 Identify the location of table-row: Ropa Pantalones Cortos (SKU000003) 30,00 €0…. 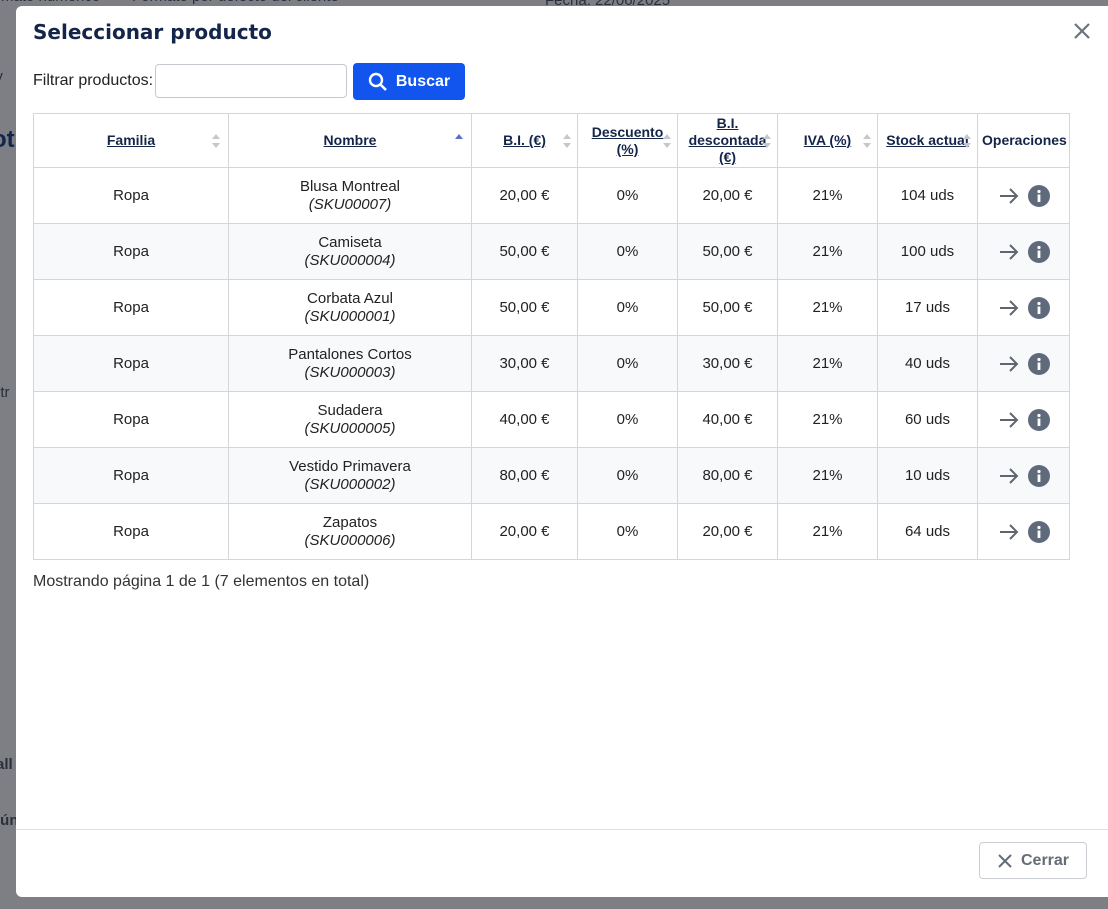
(551, 363).